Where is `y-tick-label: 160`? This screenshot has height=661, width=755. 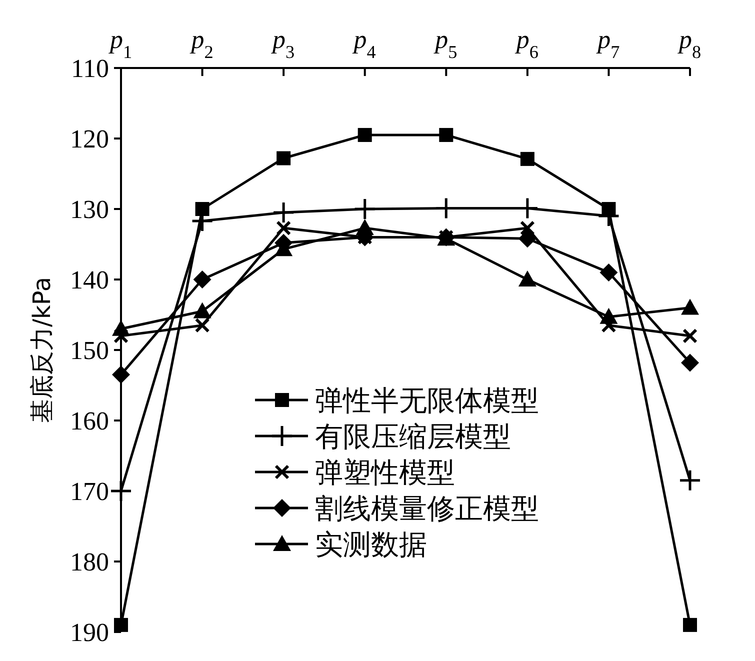 y-tick-label: 160 is located at coordinates (89, 421).